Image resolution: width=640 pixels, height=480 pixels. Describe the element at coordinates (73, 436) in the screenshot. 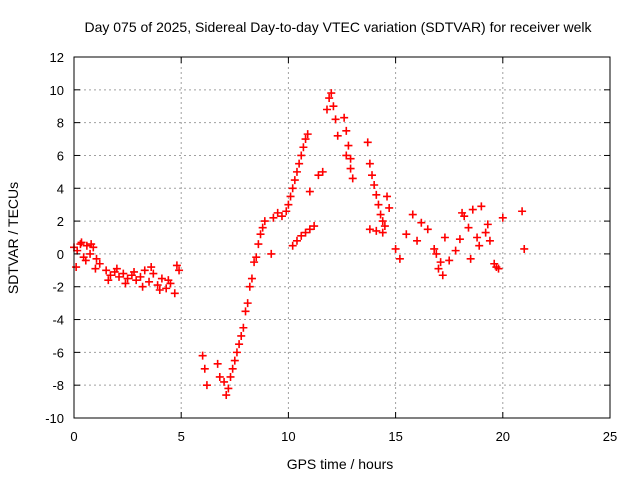

I see `x-tick-label: 0` at that location.